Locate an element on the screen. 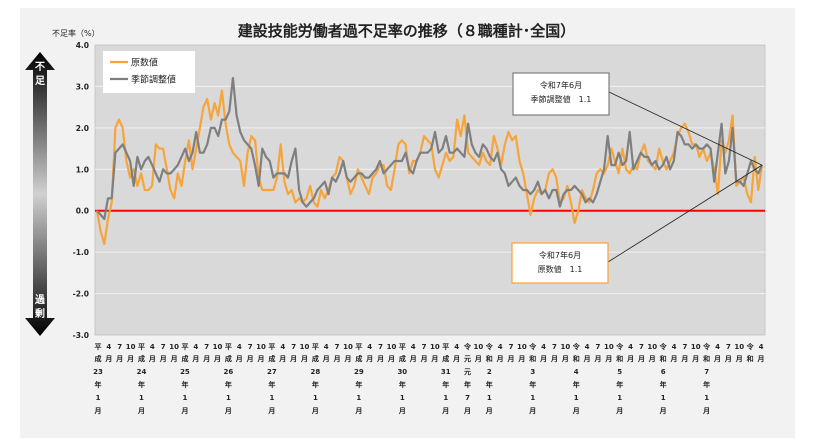 The height and width of the screenshot is (448, 813). x-tick-label: 平 is located at coordinates (141, 347).